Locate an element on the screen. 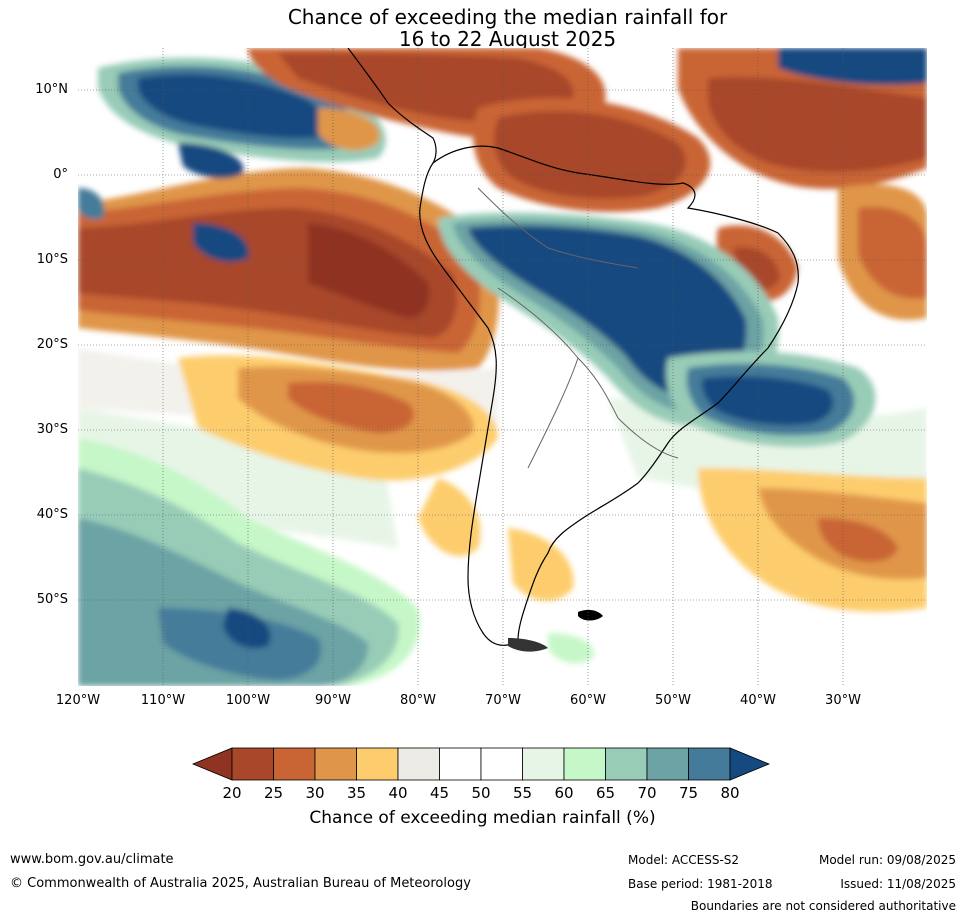  lon-label: 90°W is located at coordinates (333, 700).